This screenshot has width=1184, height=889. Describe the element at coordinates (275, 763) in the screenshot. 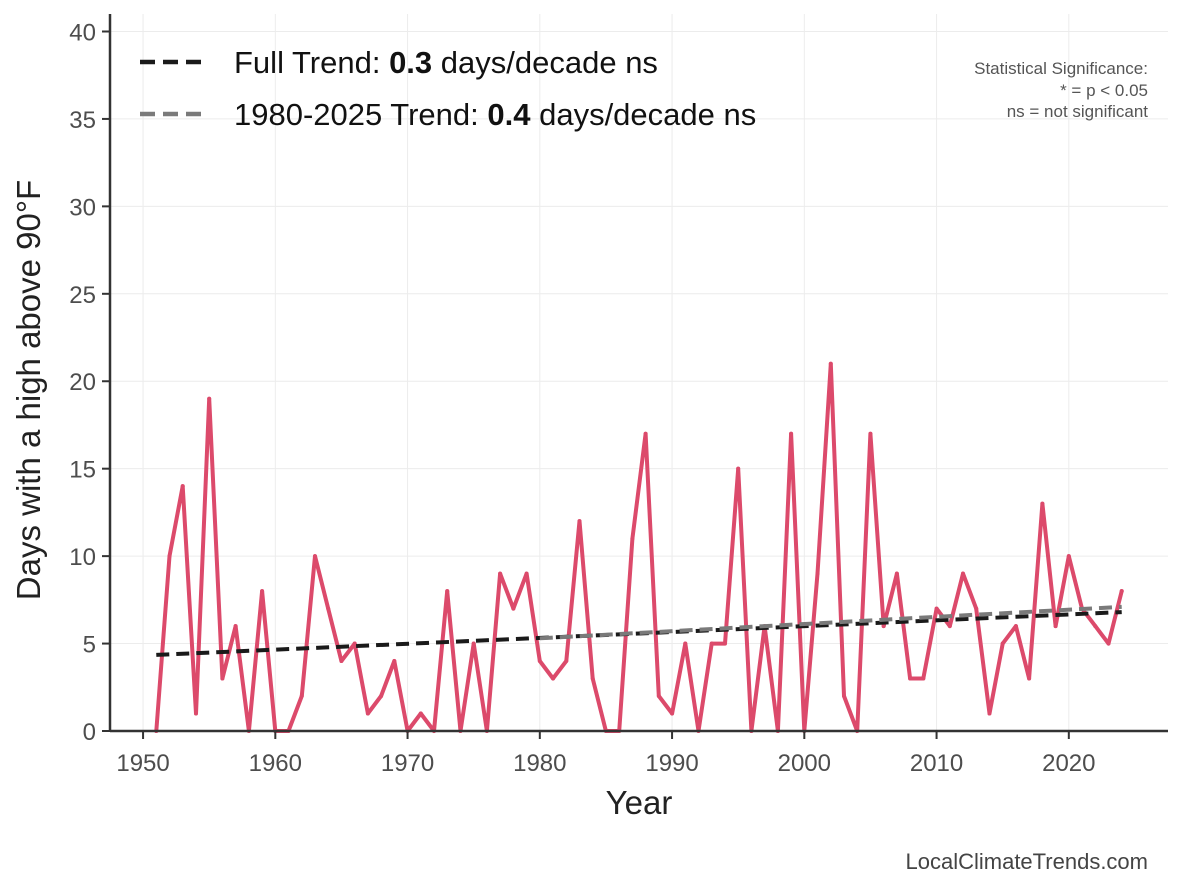

I see `x-tick-label: 1960` at that location.